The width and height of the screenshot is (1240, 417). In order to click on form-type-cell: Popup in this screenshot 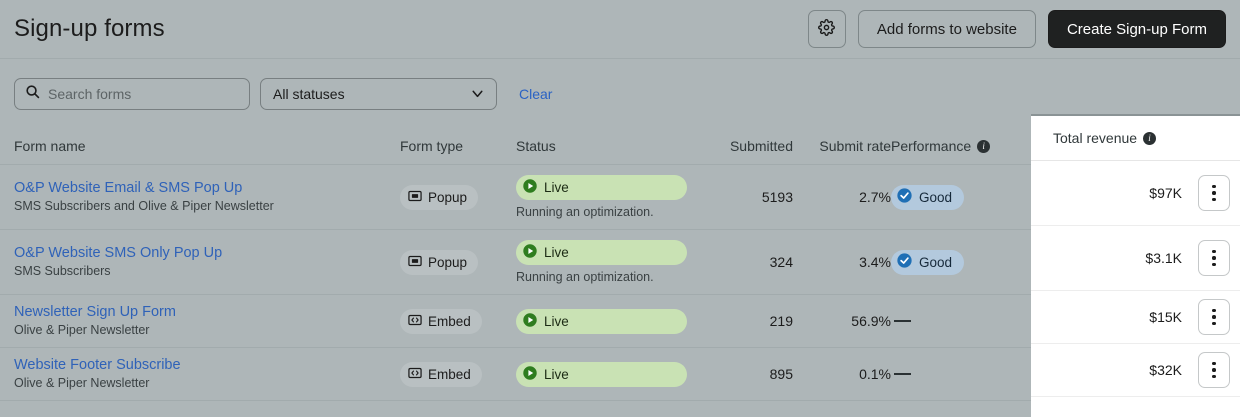, I will do `click(458, 262)`.